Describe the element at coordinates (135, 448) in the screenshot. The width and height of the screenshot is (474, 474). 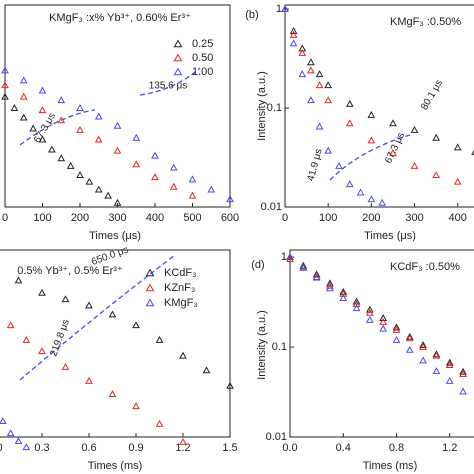
I see `x-tick-label: 0.9` at that location.